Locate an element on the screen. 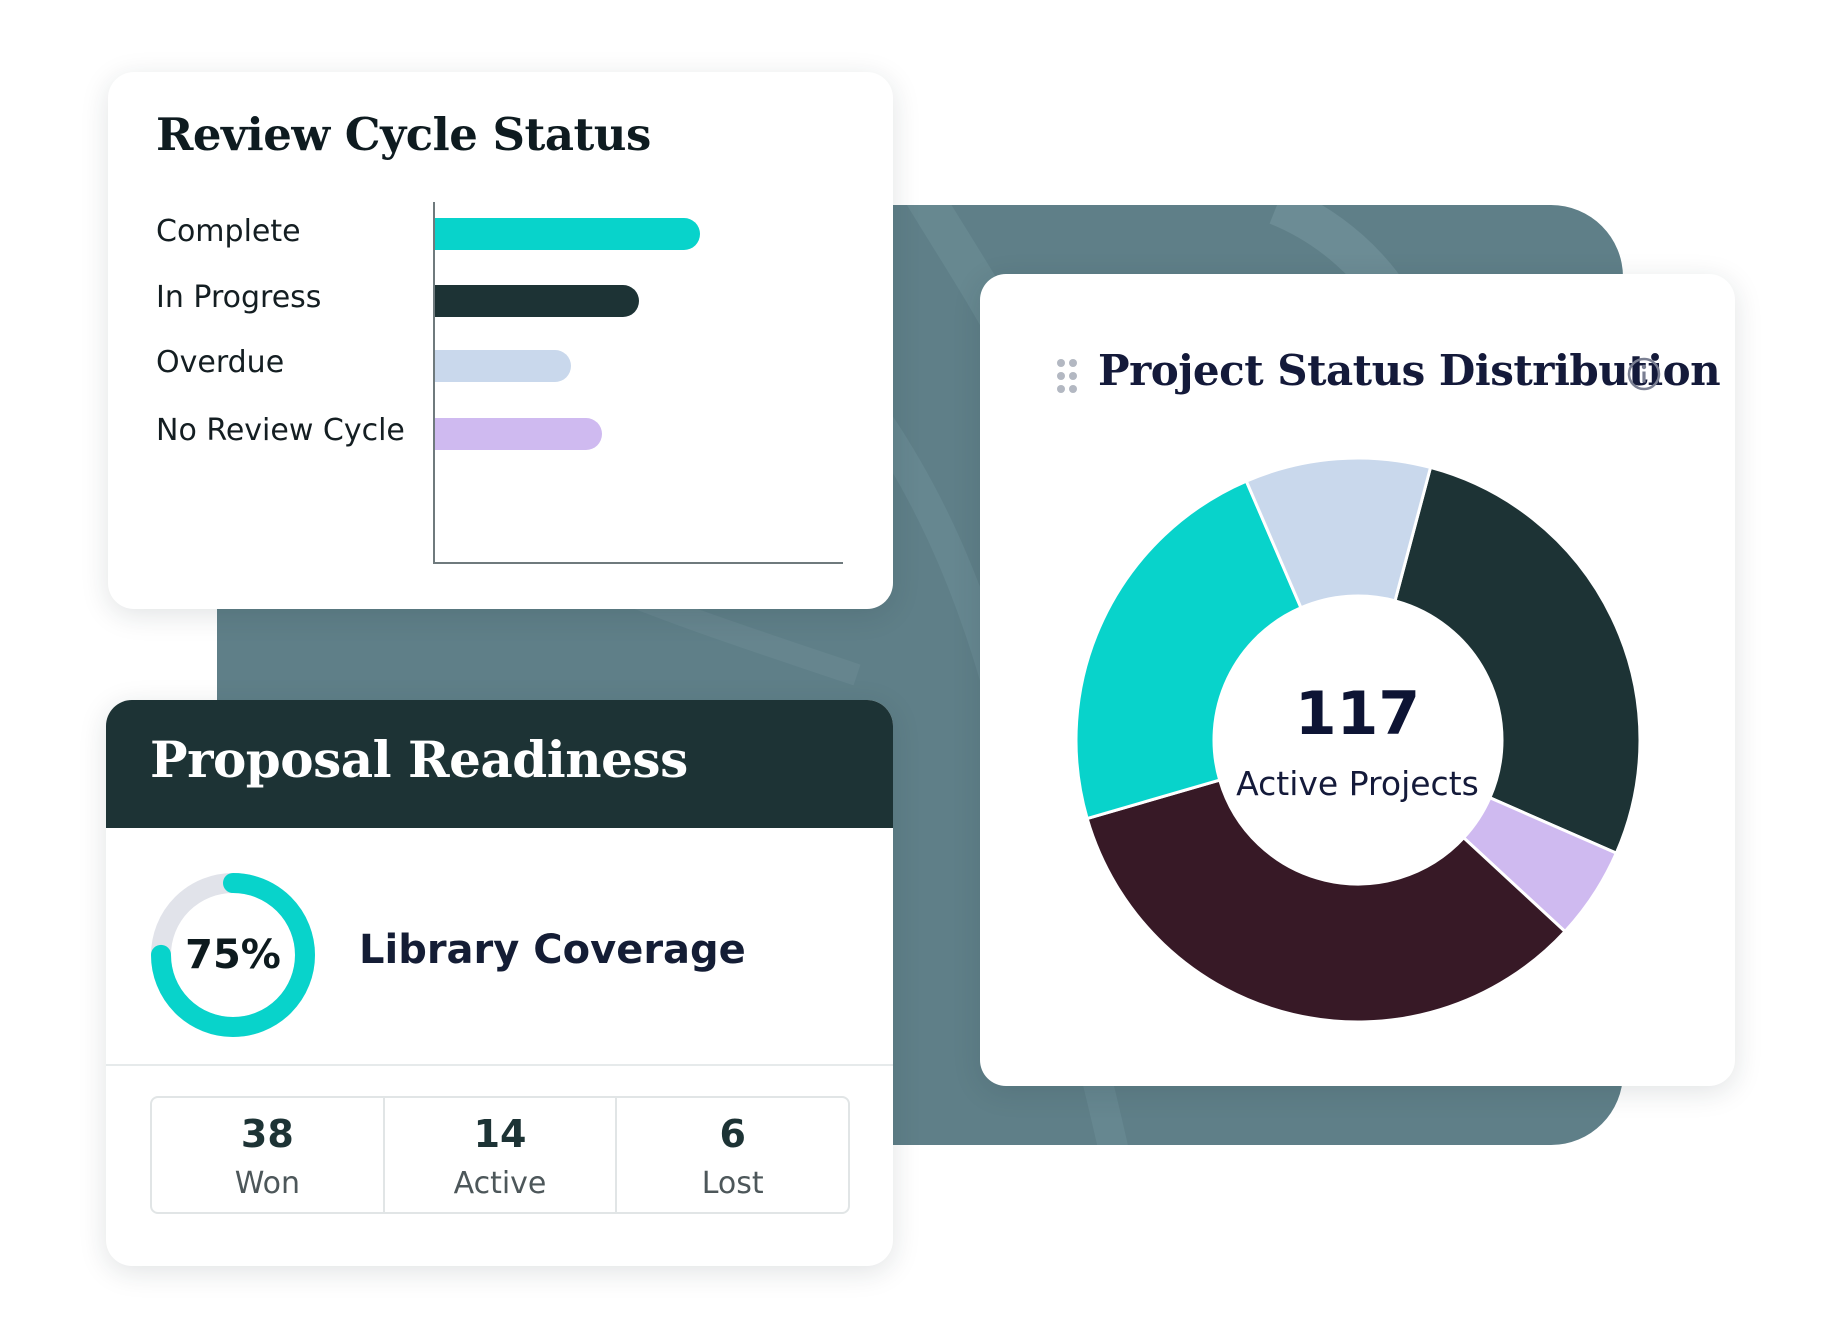 The height and width of the screenshot is (1344, 1830). stat-label: Active is located at coordinates (500, 1183).